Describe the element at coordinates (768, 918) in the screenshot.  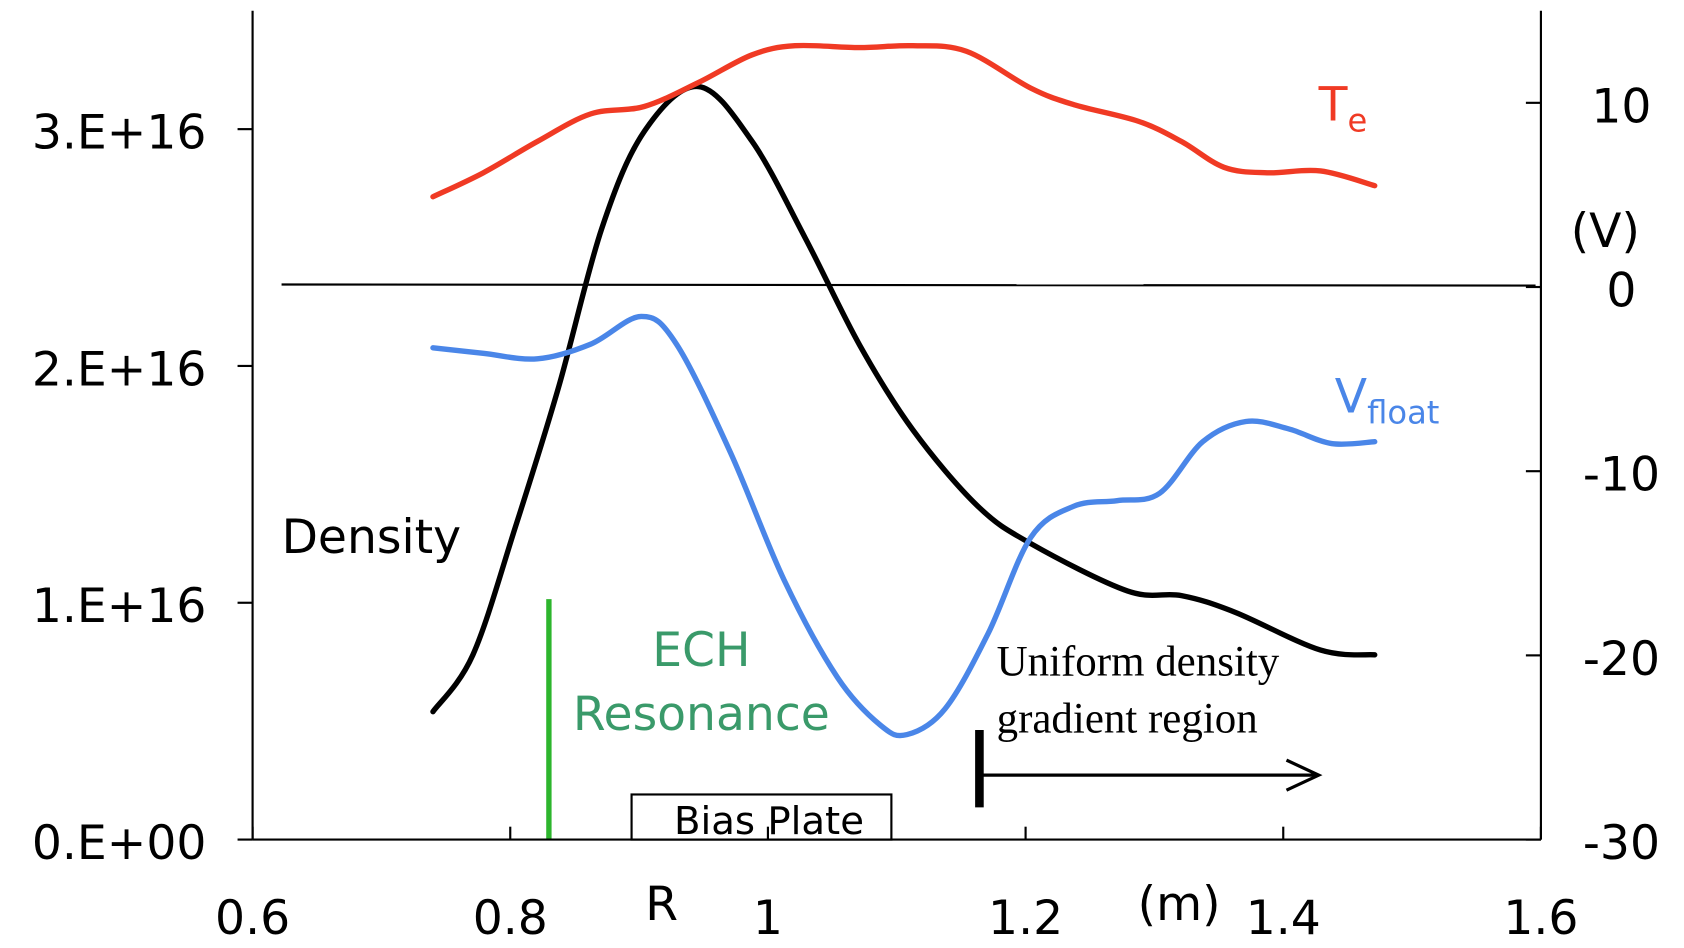
I see `x-tick-label: 1` at that location.